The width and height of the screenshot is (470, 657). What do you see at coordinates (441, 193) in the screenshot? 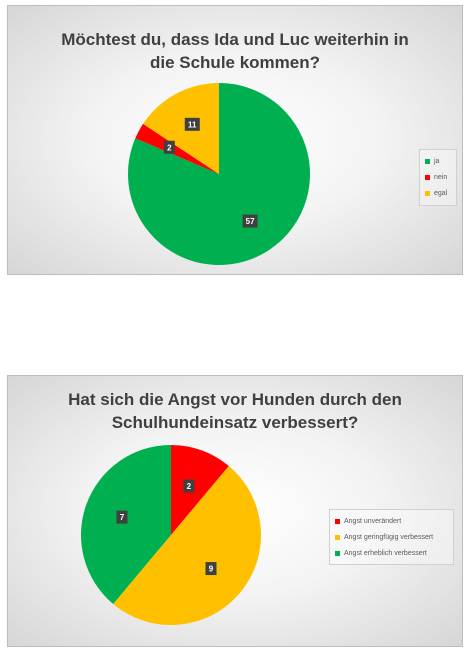
I see `legend-label: egal` at bounding box center [441, 193].